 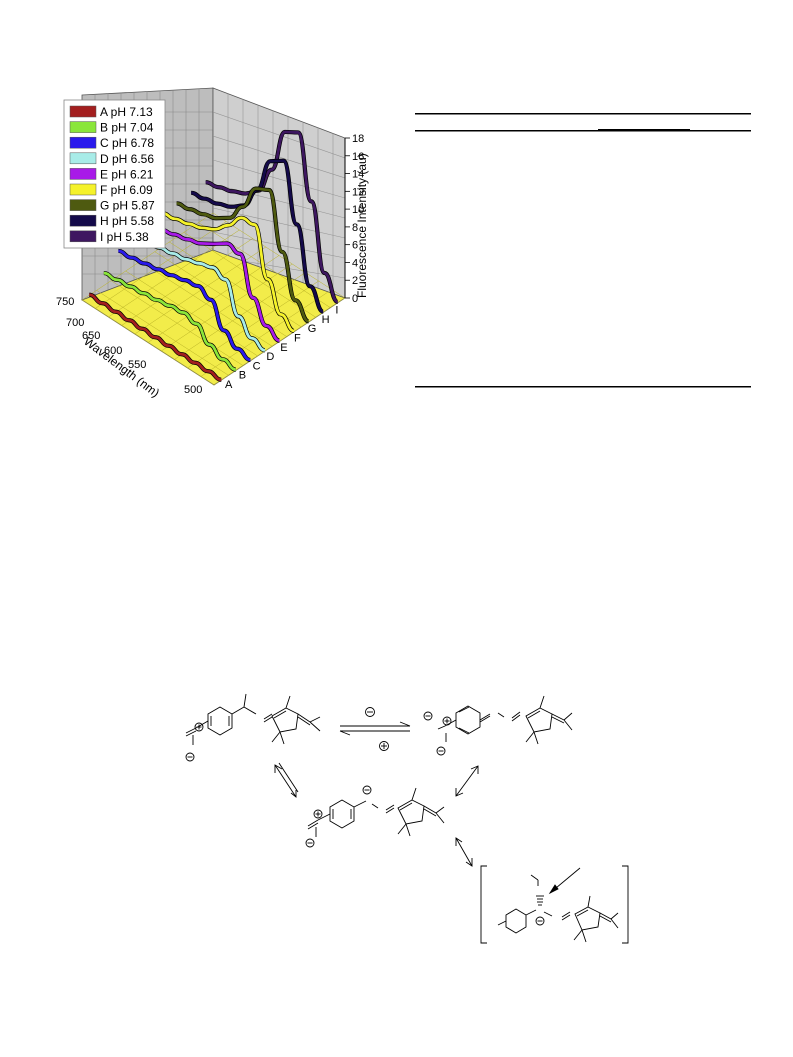 I want to click on depth-tick-label: H, so click(x=326, y=320).